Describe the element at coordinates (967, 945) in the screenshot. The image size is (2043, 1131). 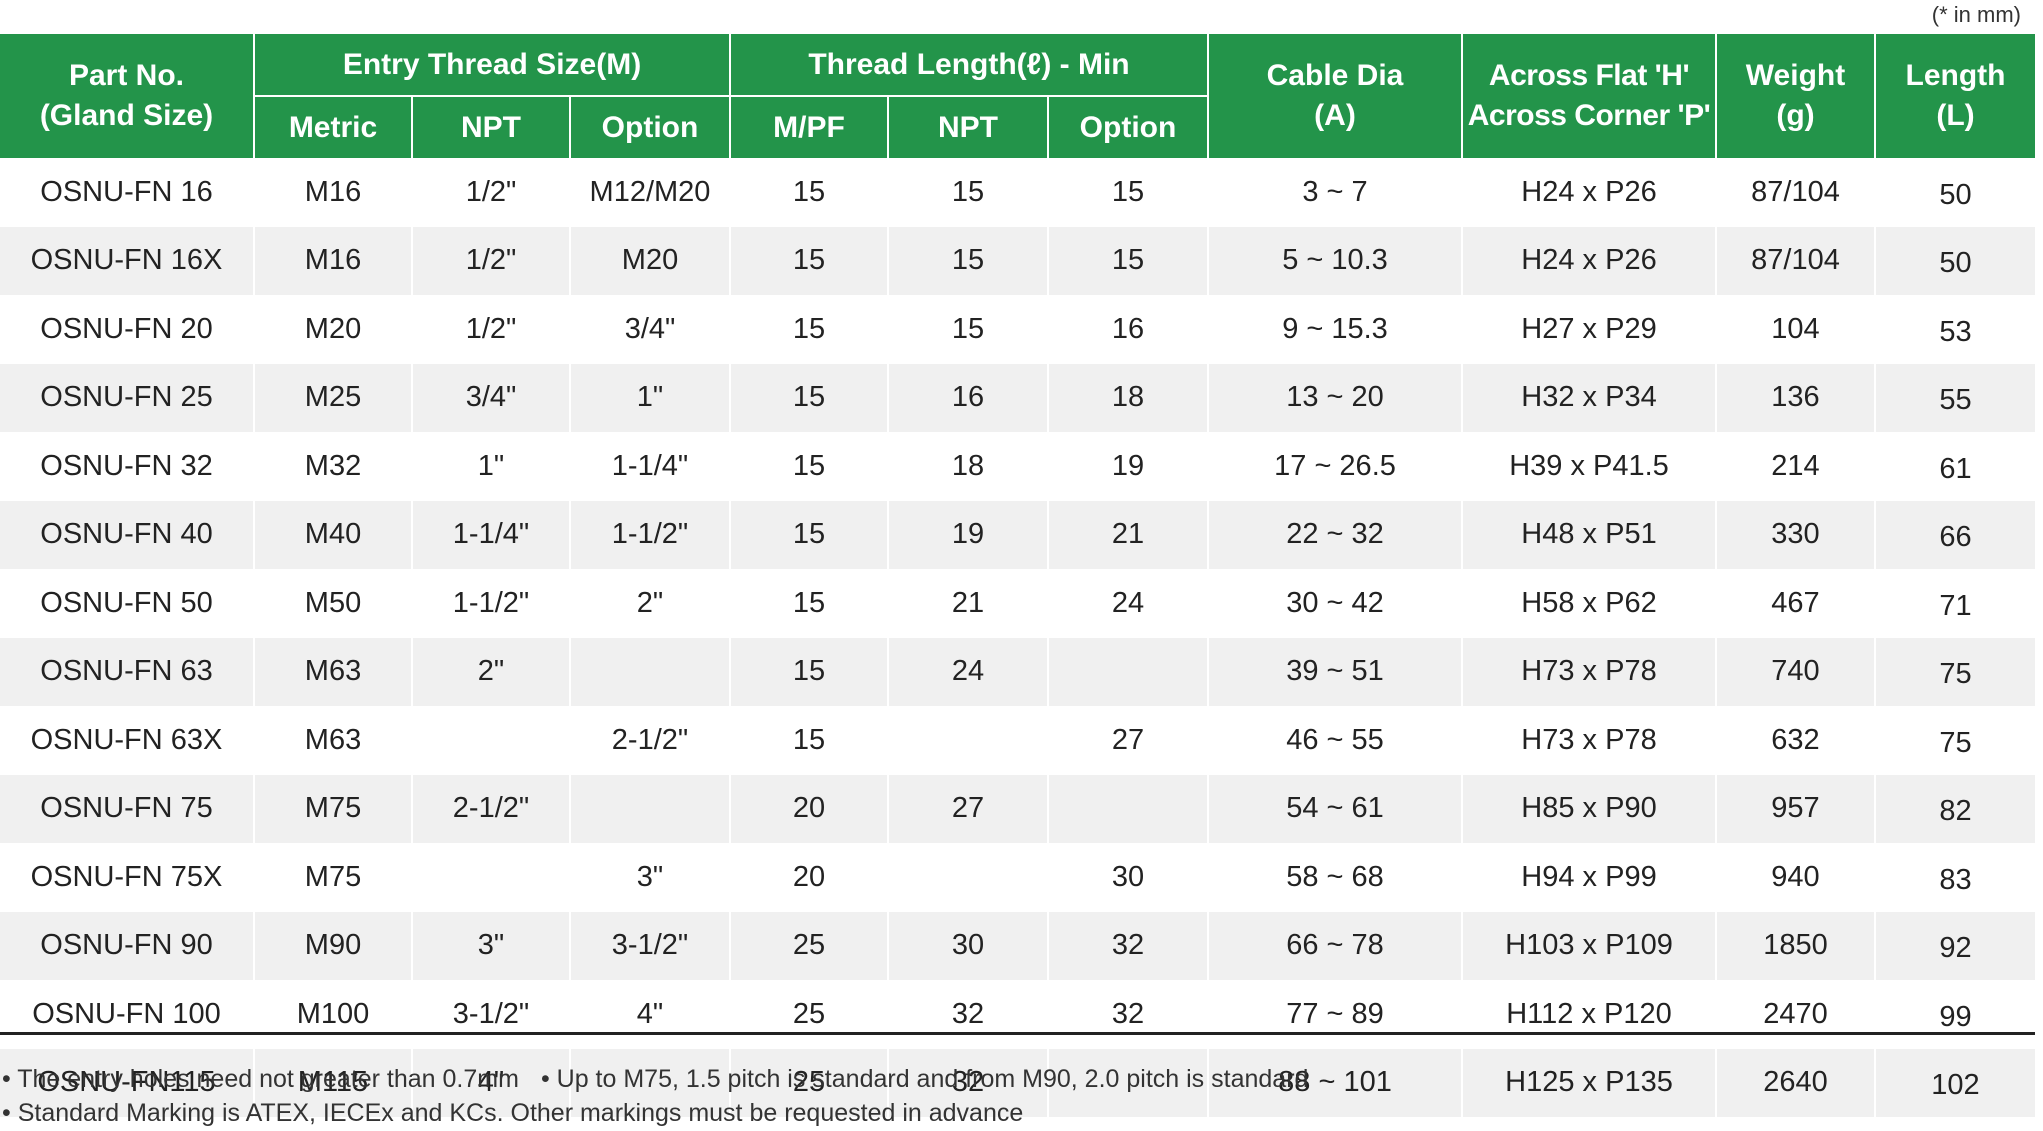
I see `thread-npt-cell: 30` at that location.